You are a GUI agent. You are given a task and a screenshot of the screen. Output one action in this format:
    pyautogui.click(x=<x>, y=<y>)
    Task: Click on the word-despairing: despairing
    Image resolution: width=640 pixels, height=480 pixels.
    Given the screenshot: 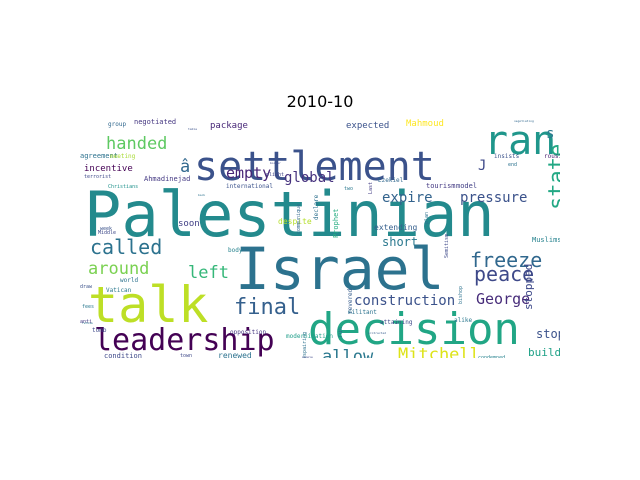 What is the action you would take?
    pyautogui.click(x=305, y=345)
    